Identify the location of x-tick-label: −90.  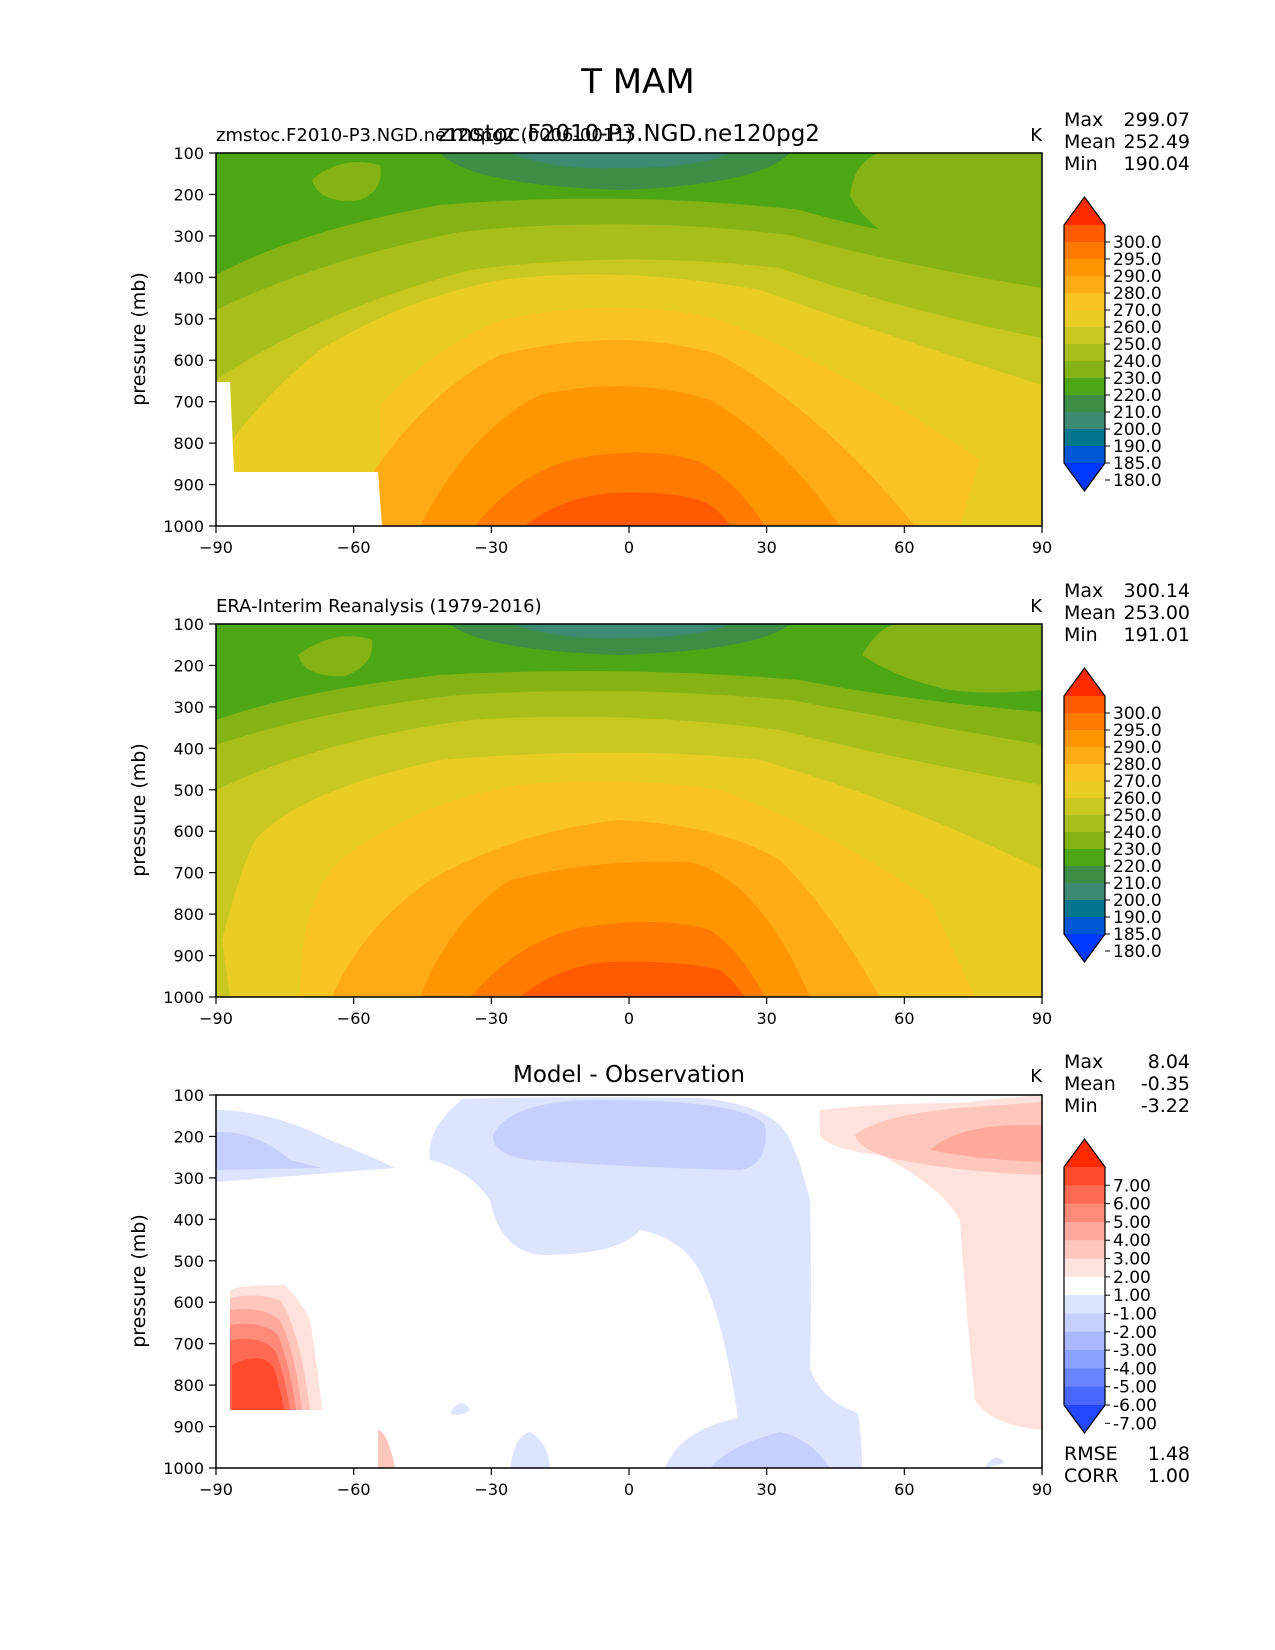
(216, 1489).